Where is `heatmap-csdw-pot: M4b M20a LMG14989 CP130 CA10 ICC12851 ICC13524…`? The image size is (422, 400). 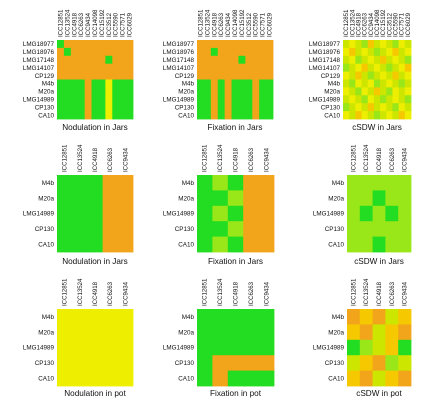
heatmap-csdw-pot: M4b M20a LMG14989 CP130 CA10 ICC12851 ICC13524… is located at coordinates (362, 338).